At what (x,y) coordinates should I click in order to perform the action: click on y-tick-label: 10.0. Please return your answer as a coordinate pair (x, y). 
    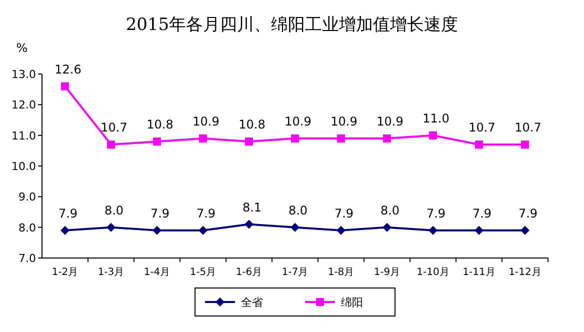
    Looking at the image, I should click on (24, 166).